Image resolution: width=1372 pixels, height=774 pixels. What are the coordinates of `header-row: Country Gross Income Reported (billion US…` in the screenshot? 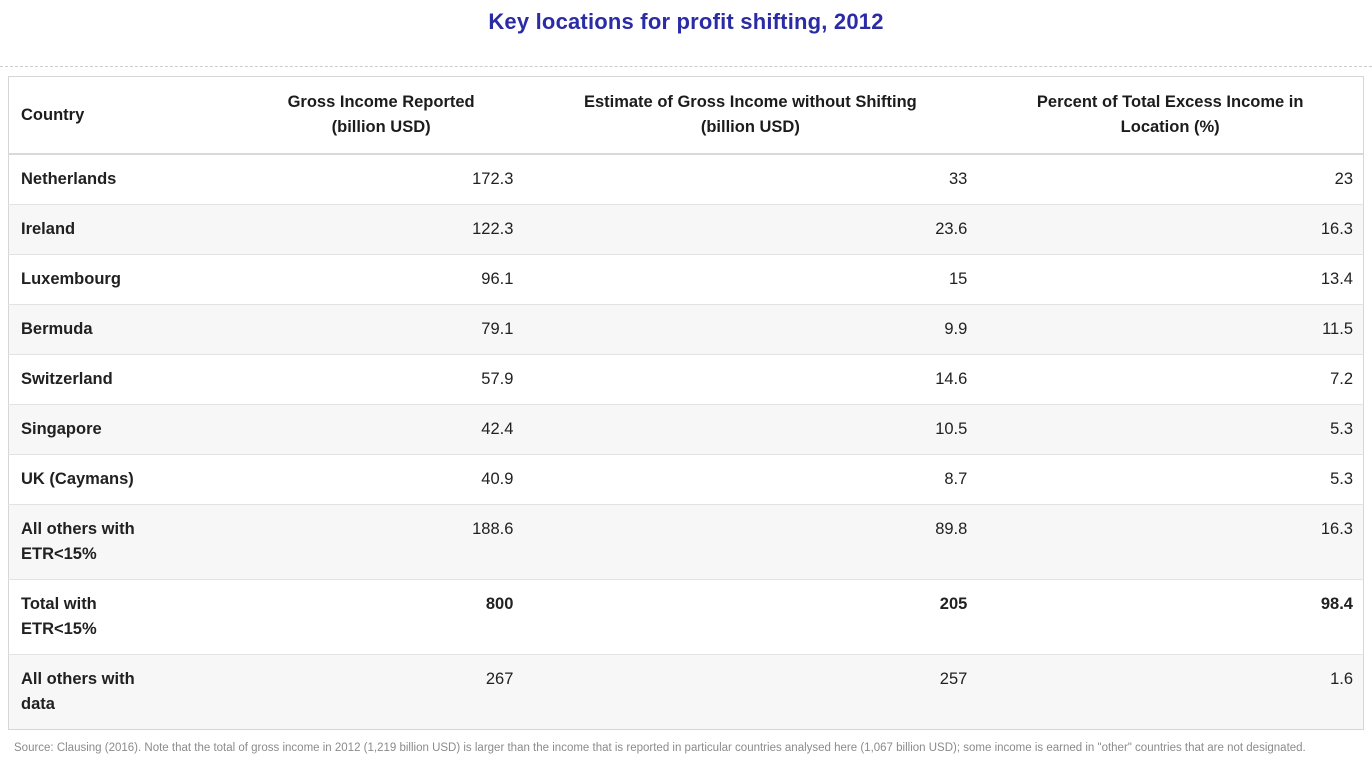 It's located at (686, 115).